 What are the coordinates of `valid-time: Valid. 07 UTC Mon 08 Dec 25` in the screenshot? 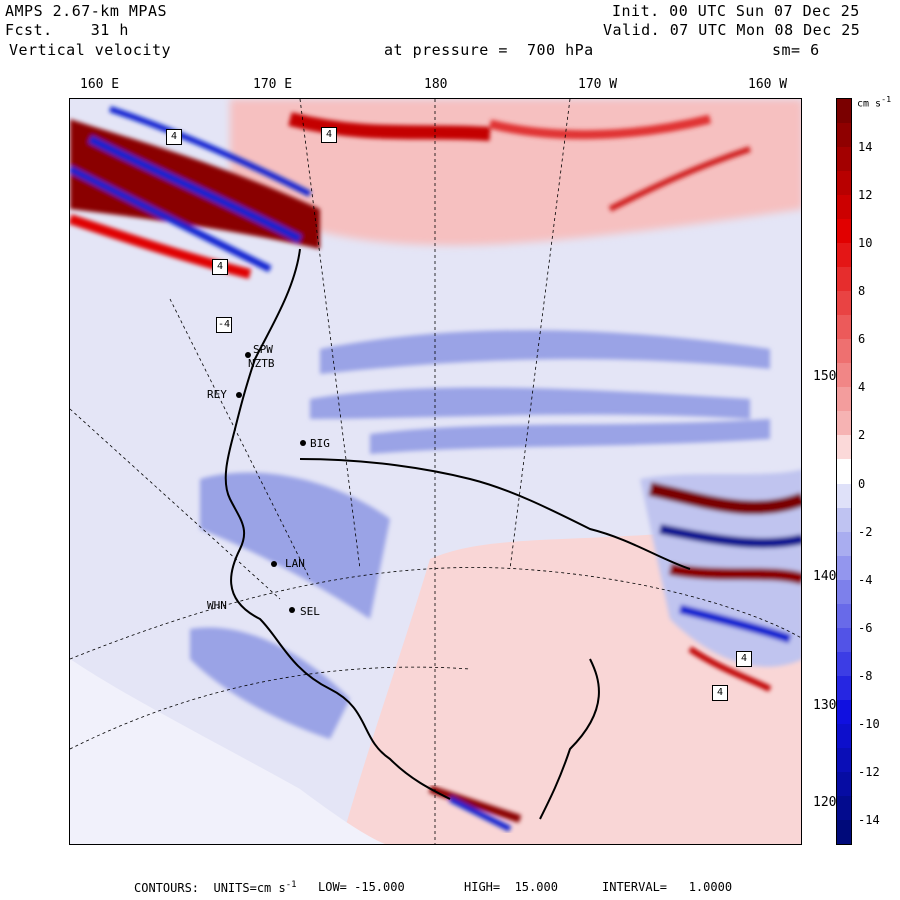 It's located at (732, 30).